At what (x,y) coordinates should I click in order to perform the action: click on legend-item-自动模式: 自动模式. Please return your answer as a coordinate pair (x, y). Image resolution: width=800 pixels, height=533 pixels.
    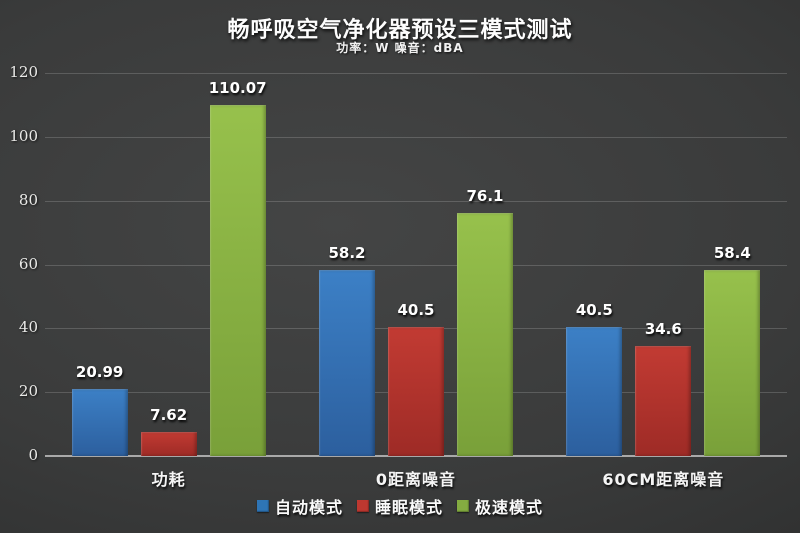
    Looking at the image, I should click on (299, 506).